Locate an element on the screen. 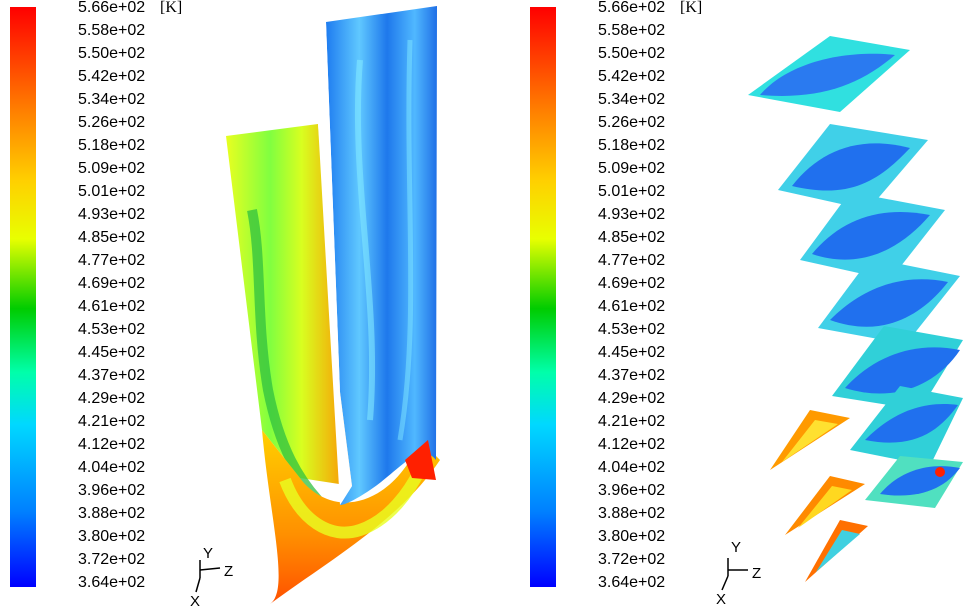  hot-spot is located at coordinates (420, 460).